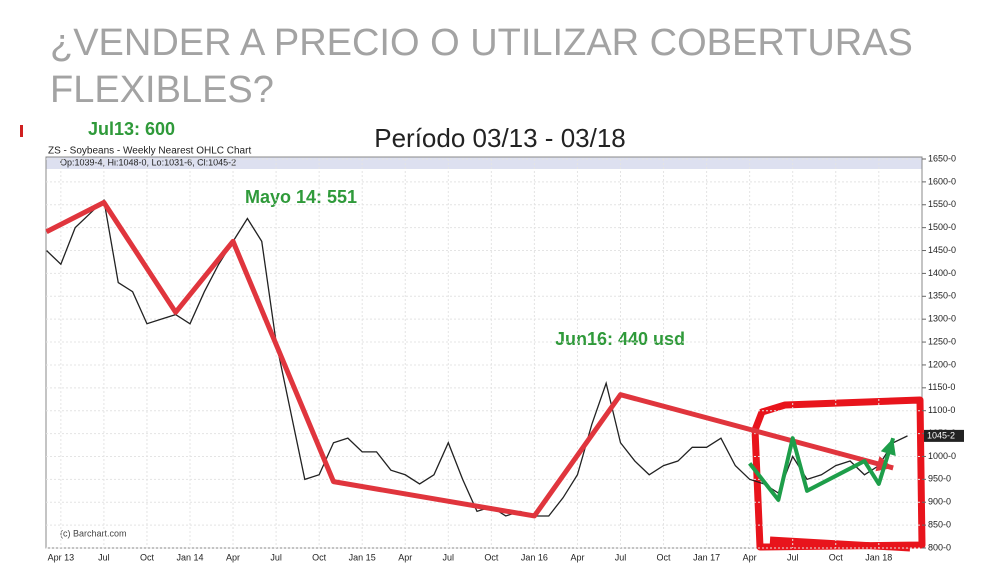  What do you see at coordinates (939, 502) in the screenshot?
I see `y-tick-label: 900-0` at bounding box center [939, 502].